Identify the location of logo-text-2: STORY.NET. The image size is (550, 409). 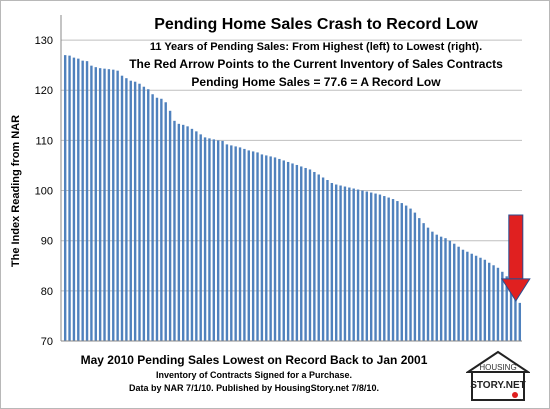
(498, 385).